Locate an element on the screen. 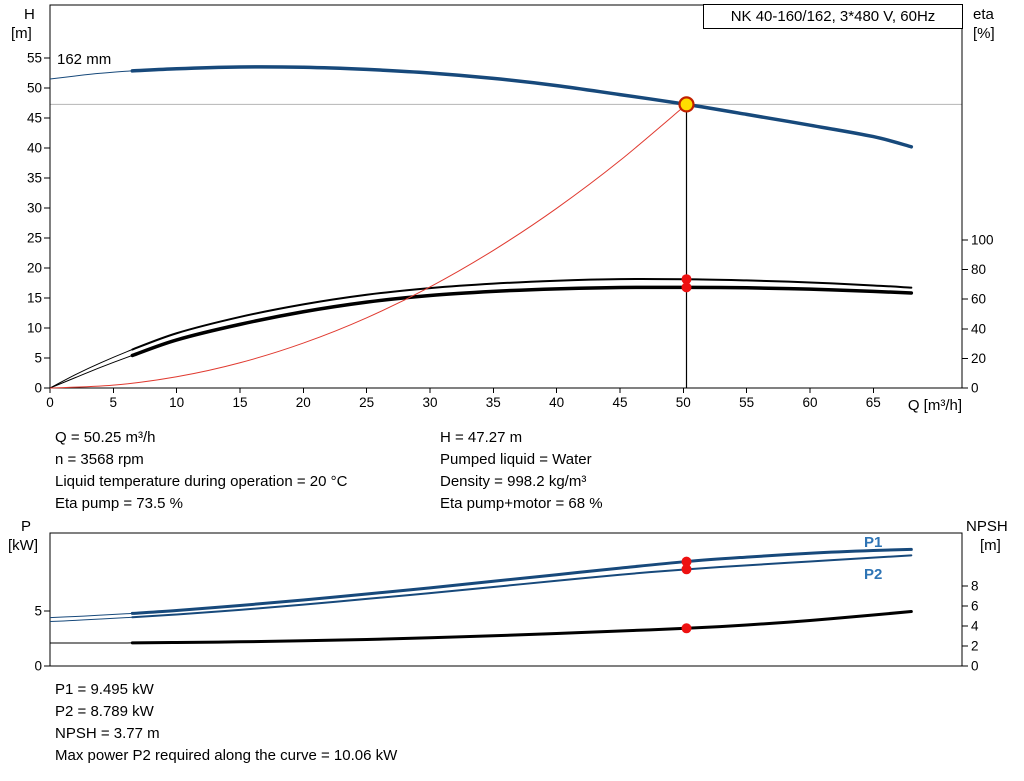 The width and height of the screenshot is (1024, 781). h-tick-label: 5 is located at coordinates (38, 358).